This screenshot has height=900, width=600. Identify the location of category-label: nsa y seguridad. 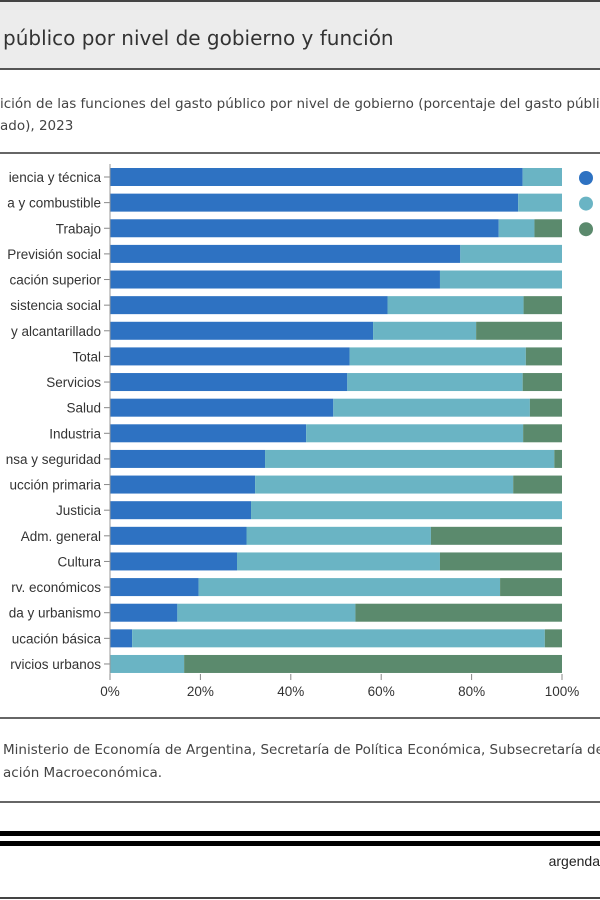
(53, 459).